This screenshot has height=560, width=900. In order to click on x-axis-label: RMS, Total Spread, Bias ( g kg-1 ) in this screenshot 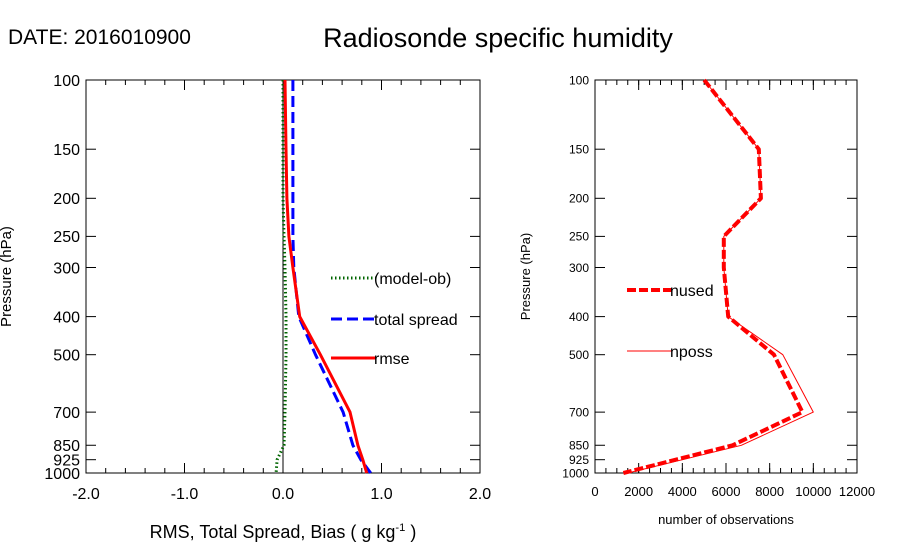, I will do `click(283, 532)`.